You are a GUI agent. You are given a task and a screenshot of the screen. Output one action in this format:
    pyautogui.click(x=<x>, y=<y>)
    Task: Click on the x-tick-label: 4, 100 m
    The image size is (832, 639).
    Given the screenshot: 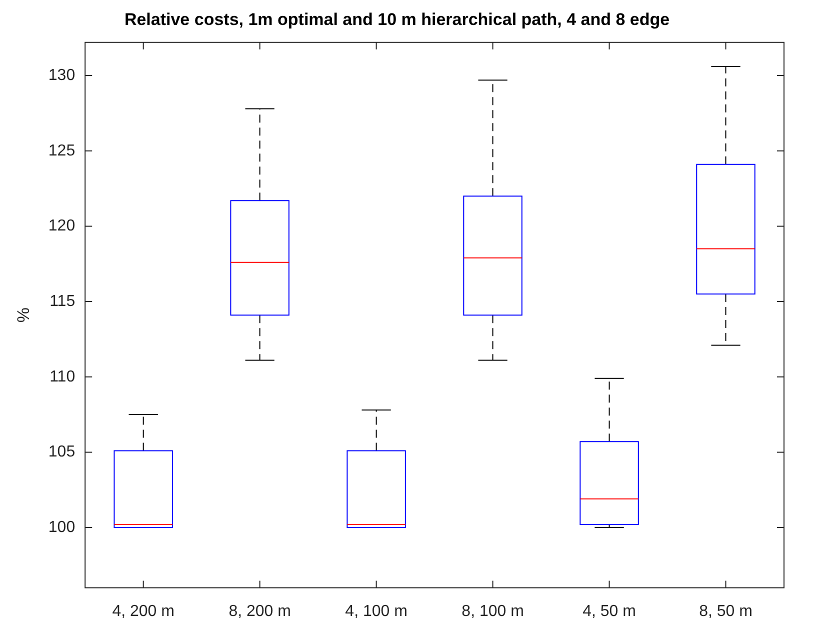 What is the action you would take?
    pyautogui.click(x=376, y=611)
    